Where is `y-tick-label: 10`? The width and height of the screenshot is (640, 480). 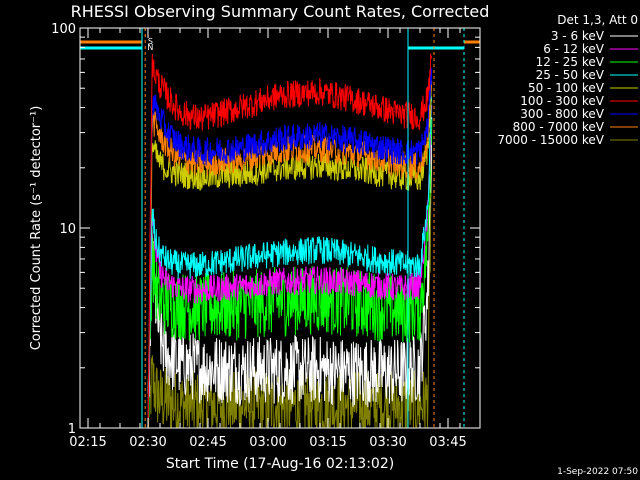
y-tick-label: 10 is located at coordinates (67, 229).